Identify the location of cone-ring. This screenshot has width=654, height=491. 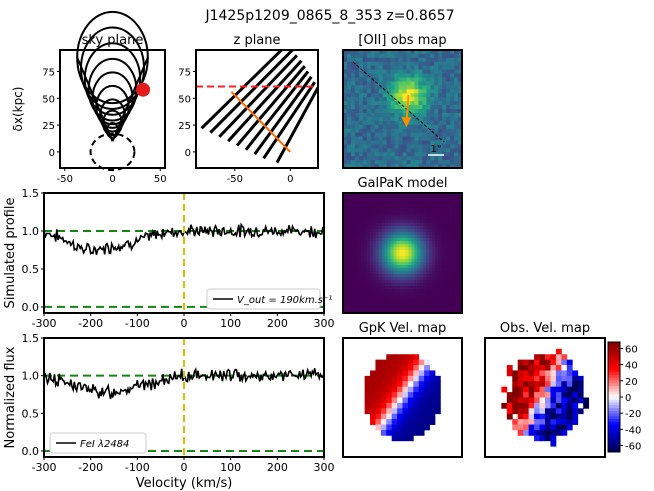
(112, 79).